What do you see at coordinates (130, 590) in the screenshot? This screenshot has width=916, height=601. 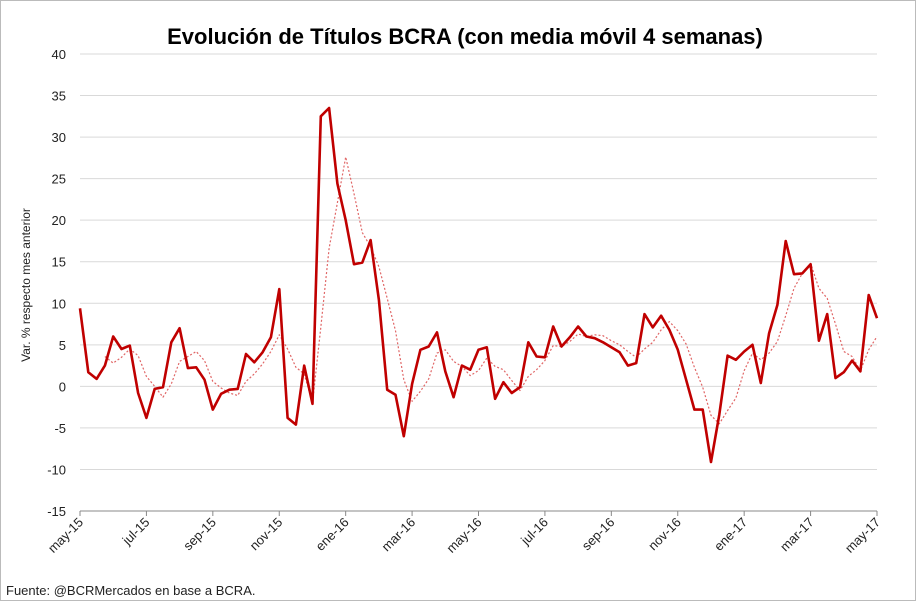 I see `source-note: Fuente: @BCRMercados en base a BCRA.` at bounding box center [130, 590].